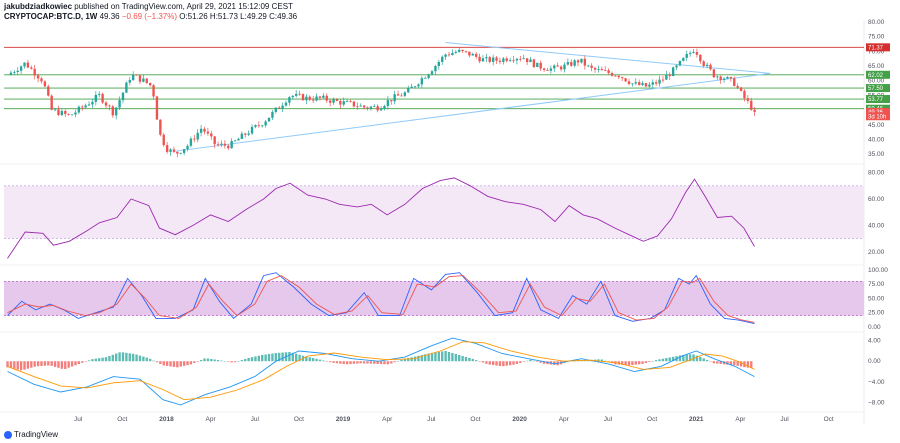 The height and width of the screenshot is (443, 900). What do you see at coordinates (343, 419) in the screenshot?
I see `date-tick-label: 2019` at bounding box center [343, 419].